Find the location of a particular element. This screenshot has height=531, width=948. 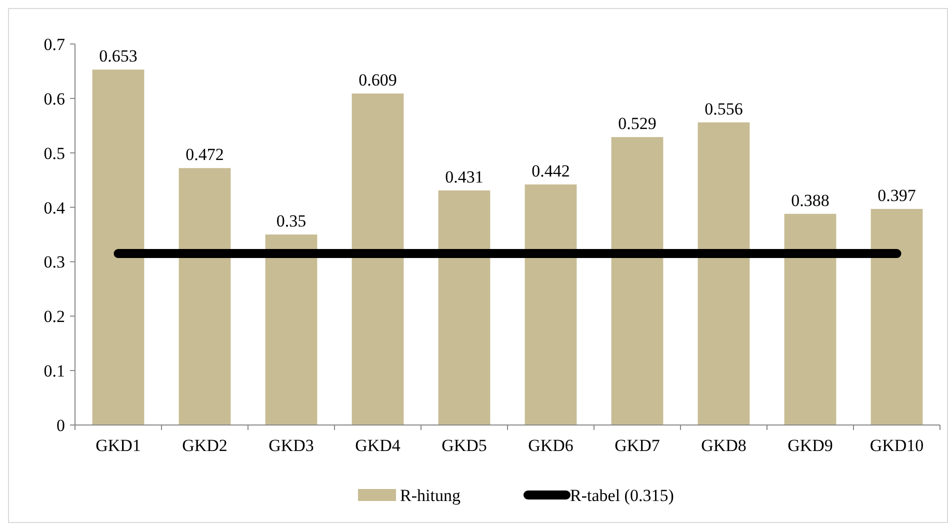

data-label: 0.653 is located at coordinates (118, 56).